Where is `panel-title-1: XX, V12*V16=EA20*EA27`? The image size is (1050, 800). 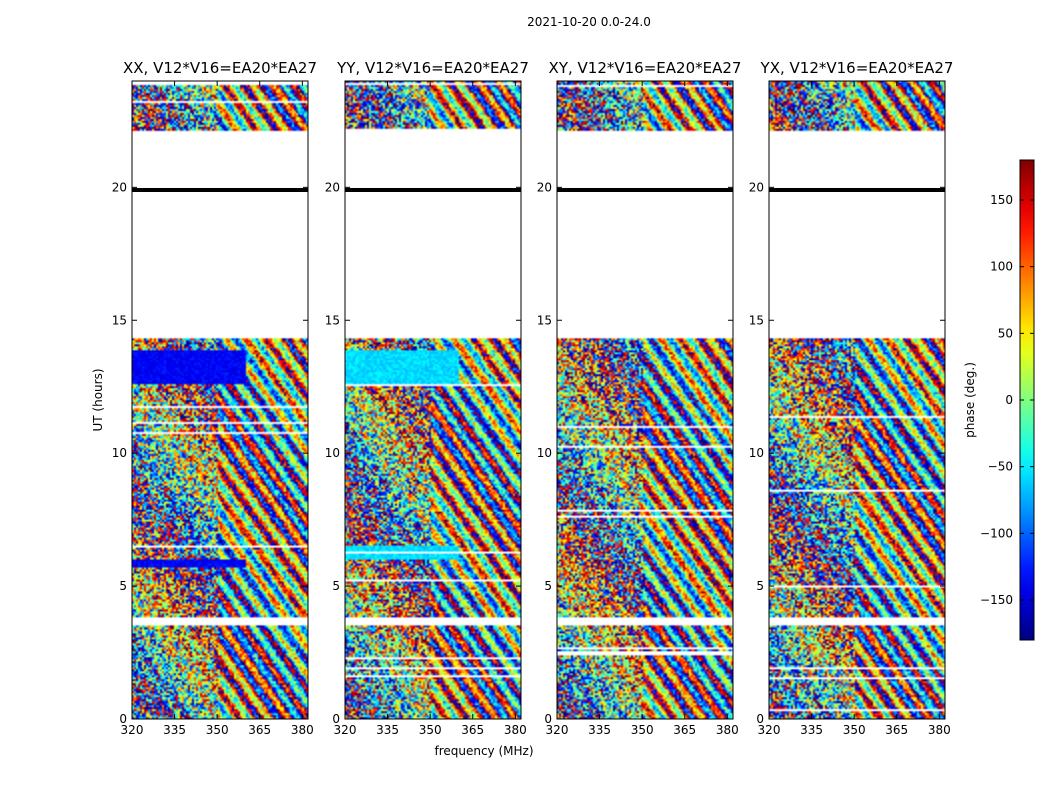 panel-title-1: XX, V12*V16=EA20*EA27 is located at coordinates (220, 68).